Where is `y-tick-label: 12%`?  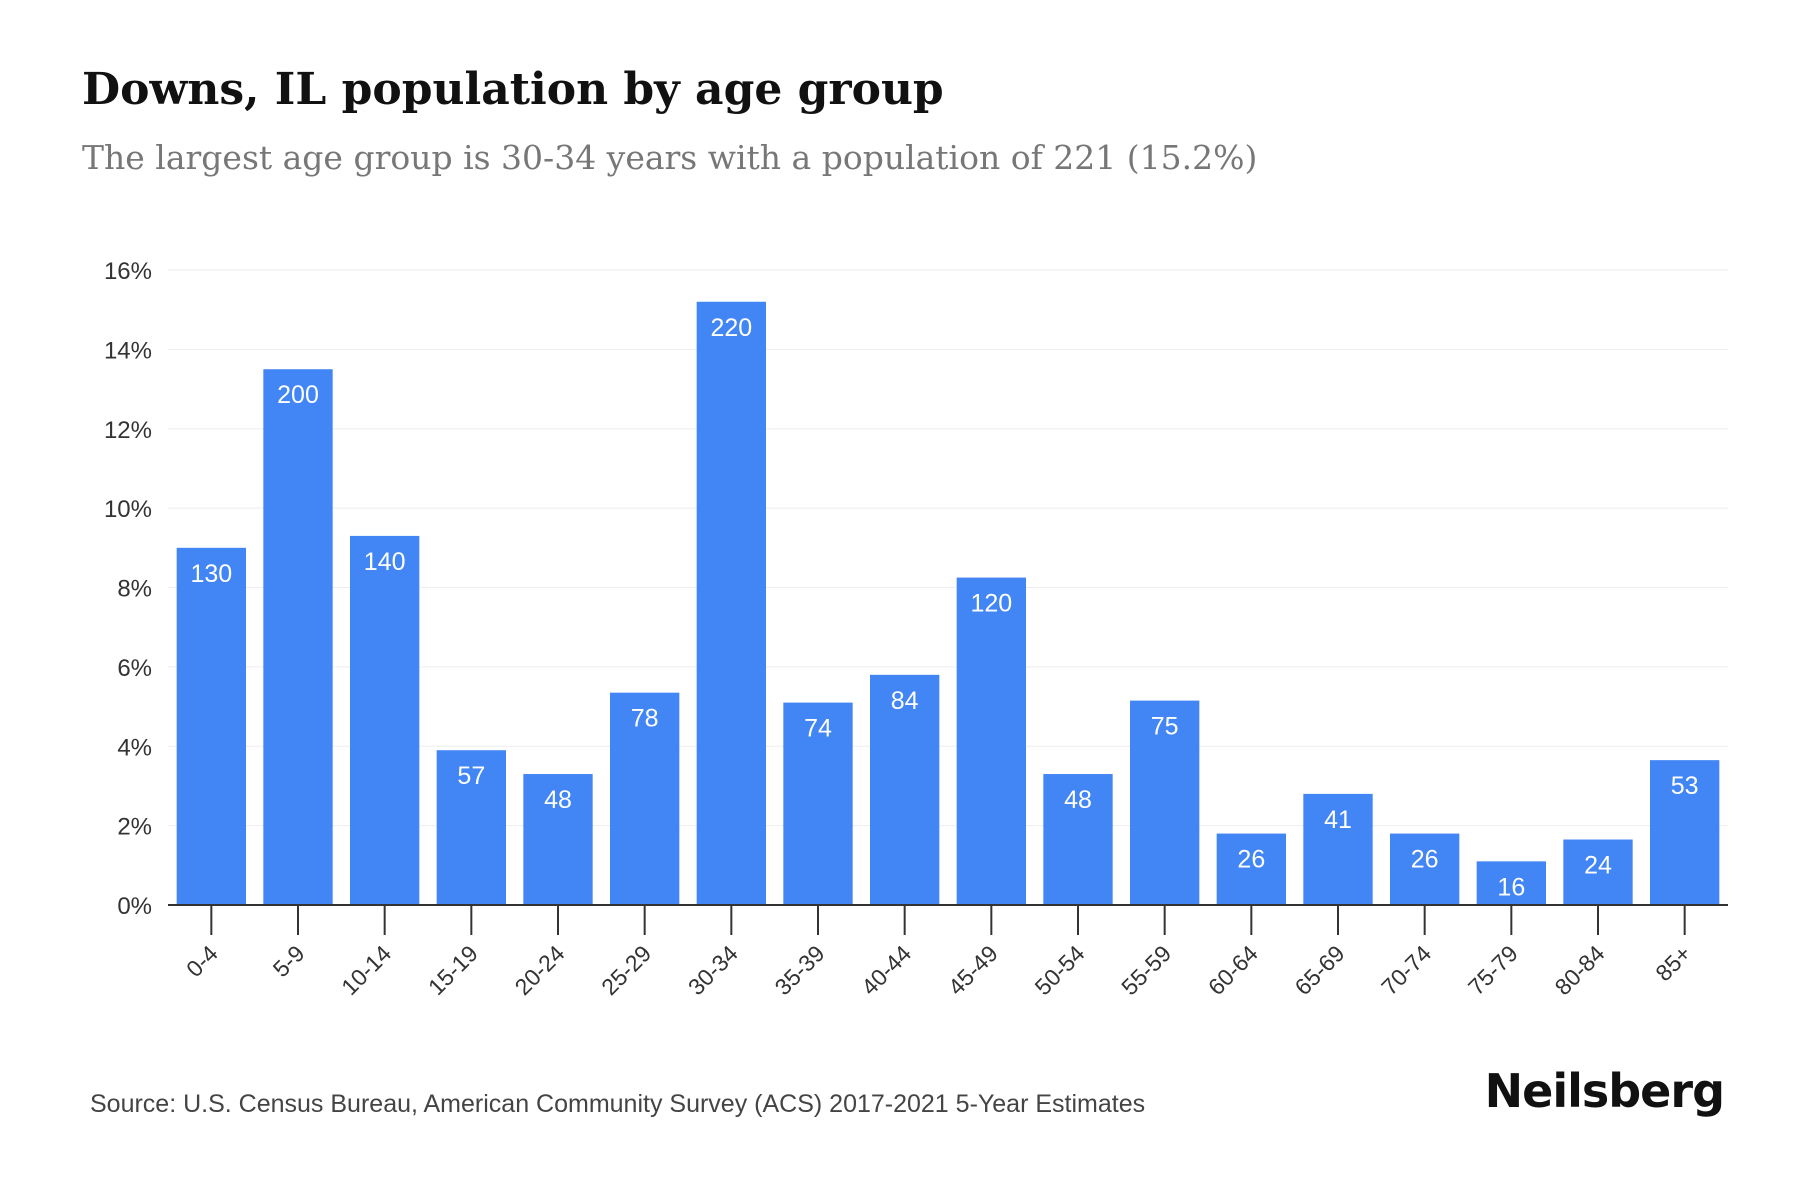 y-tick-label: 12% is located at coordinates (128, 430).